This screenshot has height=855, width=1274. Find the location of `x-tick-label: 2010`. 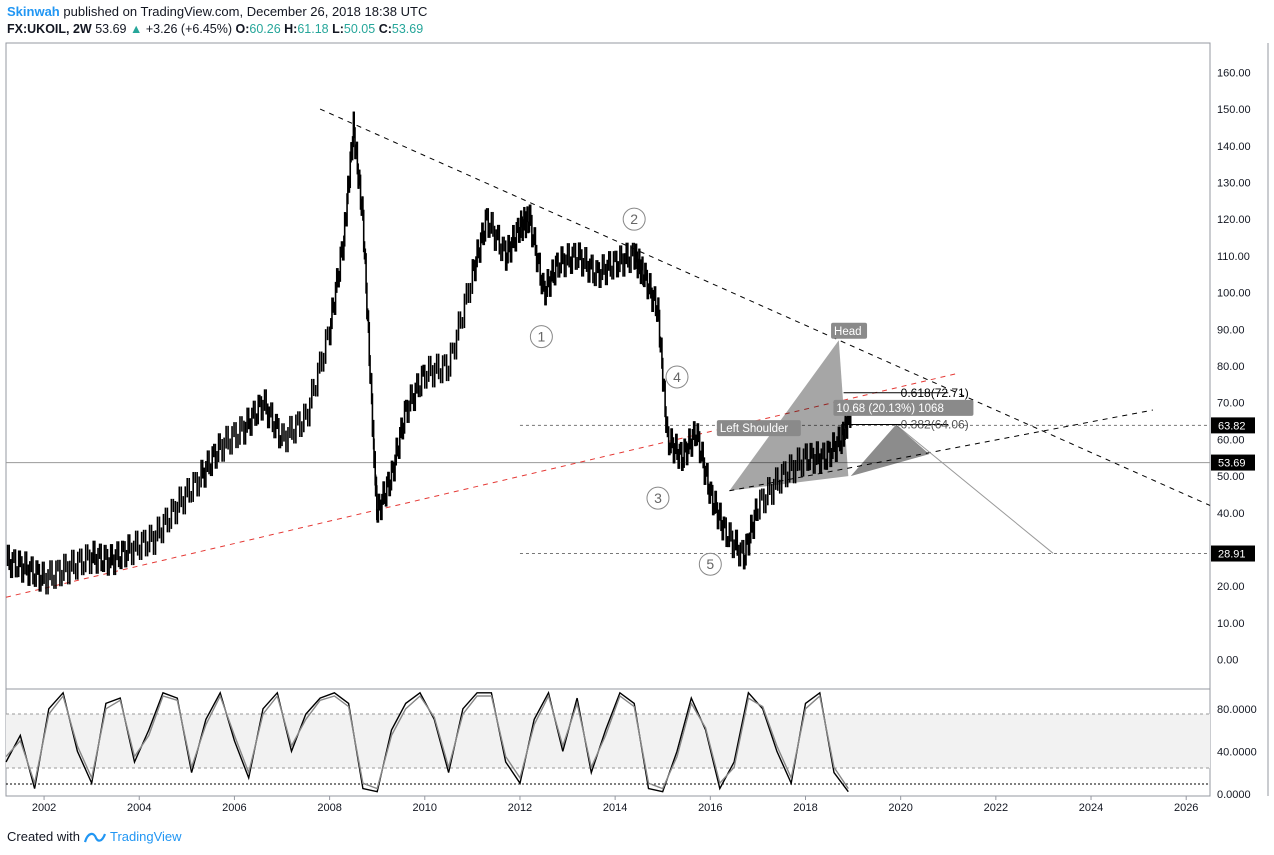

x-tick-label: 2010 is located at coordinates (425, 808).